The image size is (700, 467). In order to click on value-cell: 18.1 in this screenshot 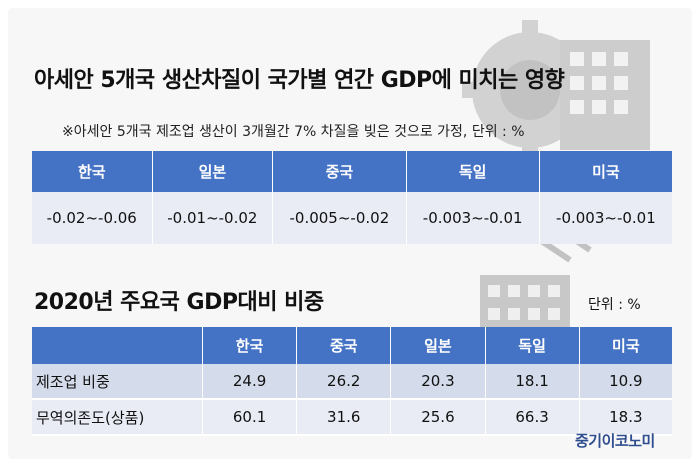, I will do `click(532, 382)`.